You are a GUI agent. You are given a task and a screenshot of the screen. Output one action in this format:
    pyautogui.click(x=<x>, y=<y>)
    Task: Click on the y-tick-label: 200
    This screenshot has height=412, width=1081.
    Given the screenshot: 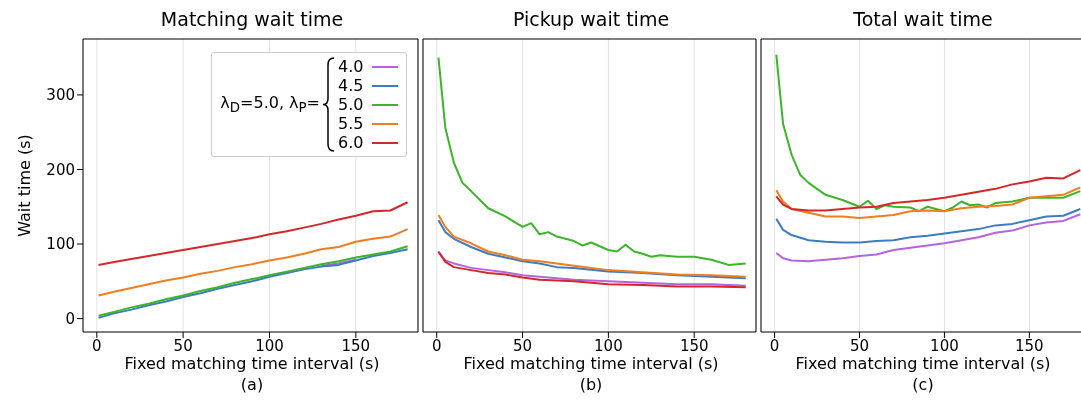 What is the action you would take?
    pyautogui.click(x=60, y=169)
    